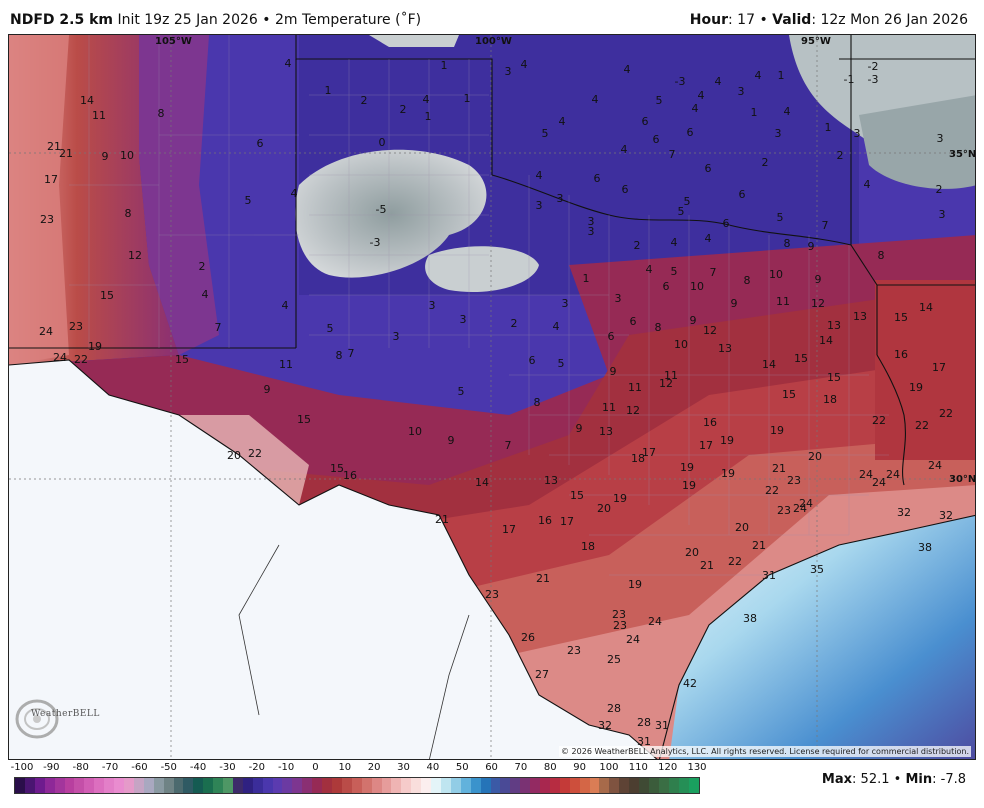  Describe the element at coordinates (946, 413) in the screenshot. I see `temperature-value: 22` at that location.